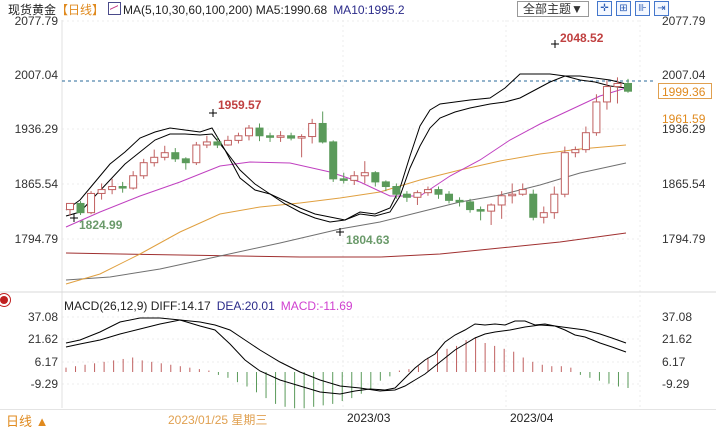 Image resolution: width=716 pixels, height=430 pixels. I want to click on time-axis-bar, so click(358, 419).